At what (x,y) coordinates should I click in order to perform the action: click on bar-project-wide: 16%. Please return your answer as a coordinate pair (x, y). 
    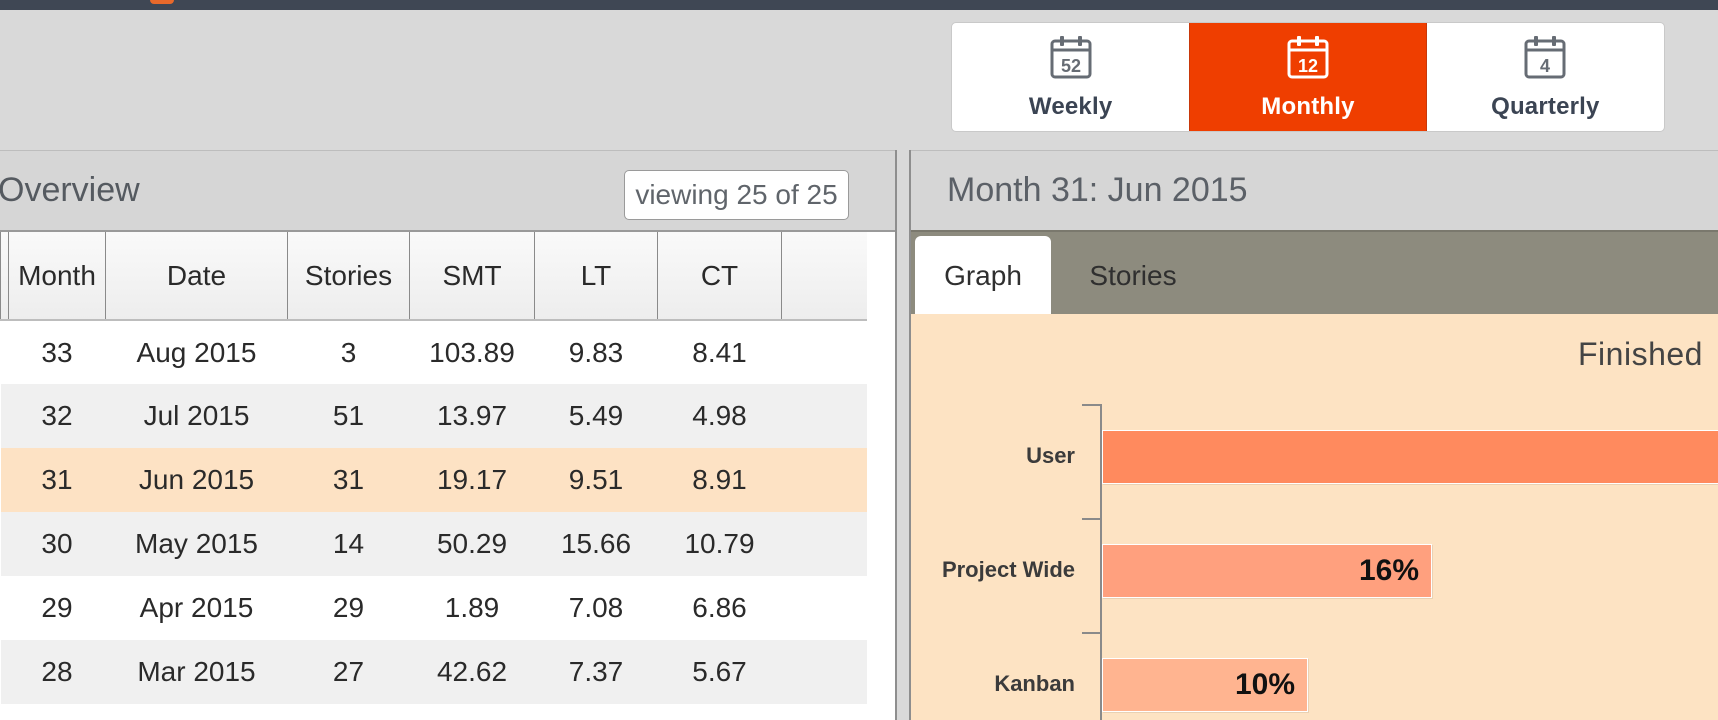
    Looking at the image, I should click on (1267, 571).